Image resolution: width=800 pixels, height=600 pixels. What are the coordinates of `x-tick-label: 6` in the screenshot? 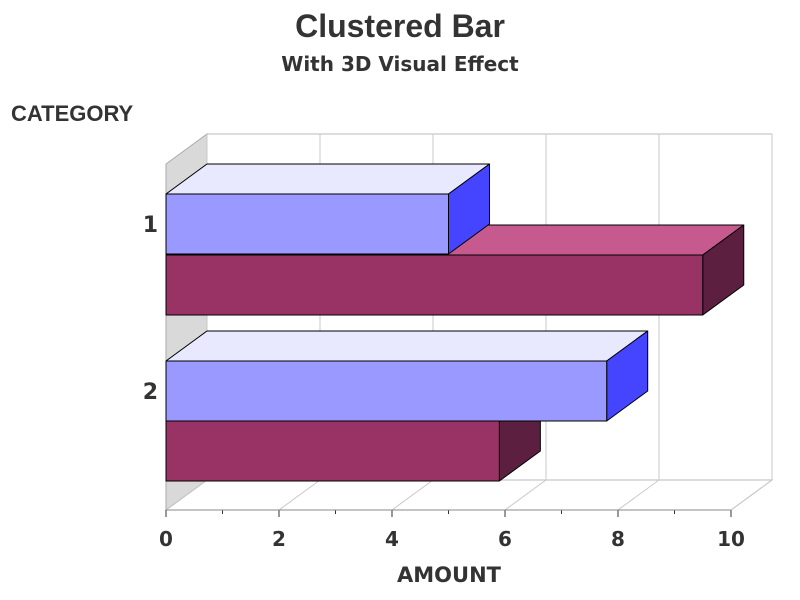 It's located at (505, 539).